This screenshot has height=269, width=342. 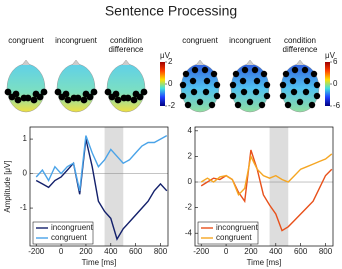 I want to click on x-tick-label: -200, so click(x=201, y=251).